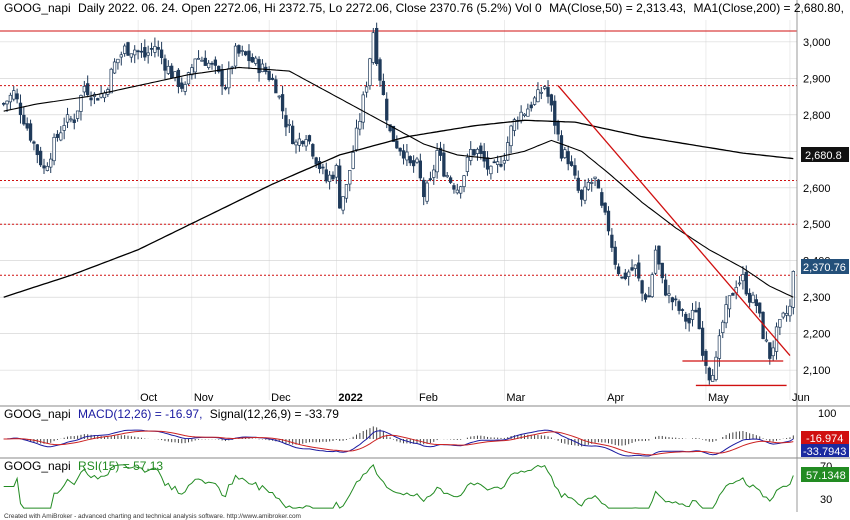 The image size is (850, 520). I want to click on close-tag-text: 2,370.76, so click(824, 268).